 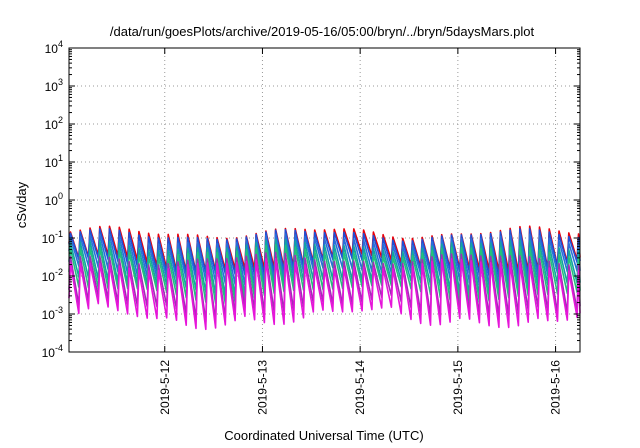 I want to click on series-line, so click(x=324, y=294).